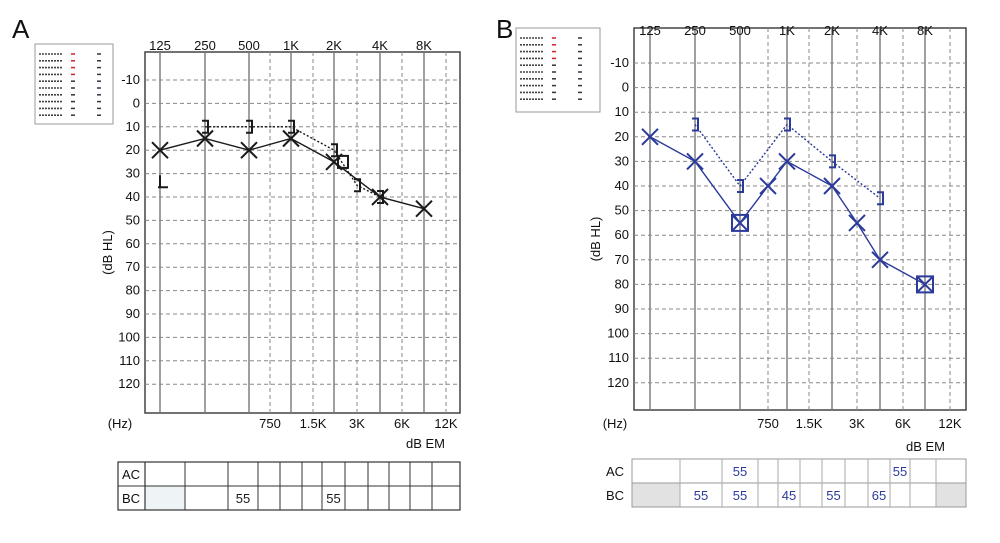  Describe the element at coordinates (622, 308) in the screenshot. I see `y-tick-label: 90` at that location.